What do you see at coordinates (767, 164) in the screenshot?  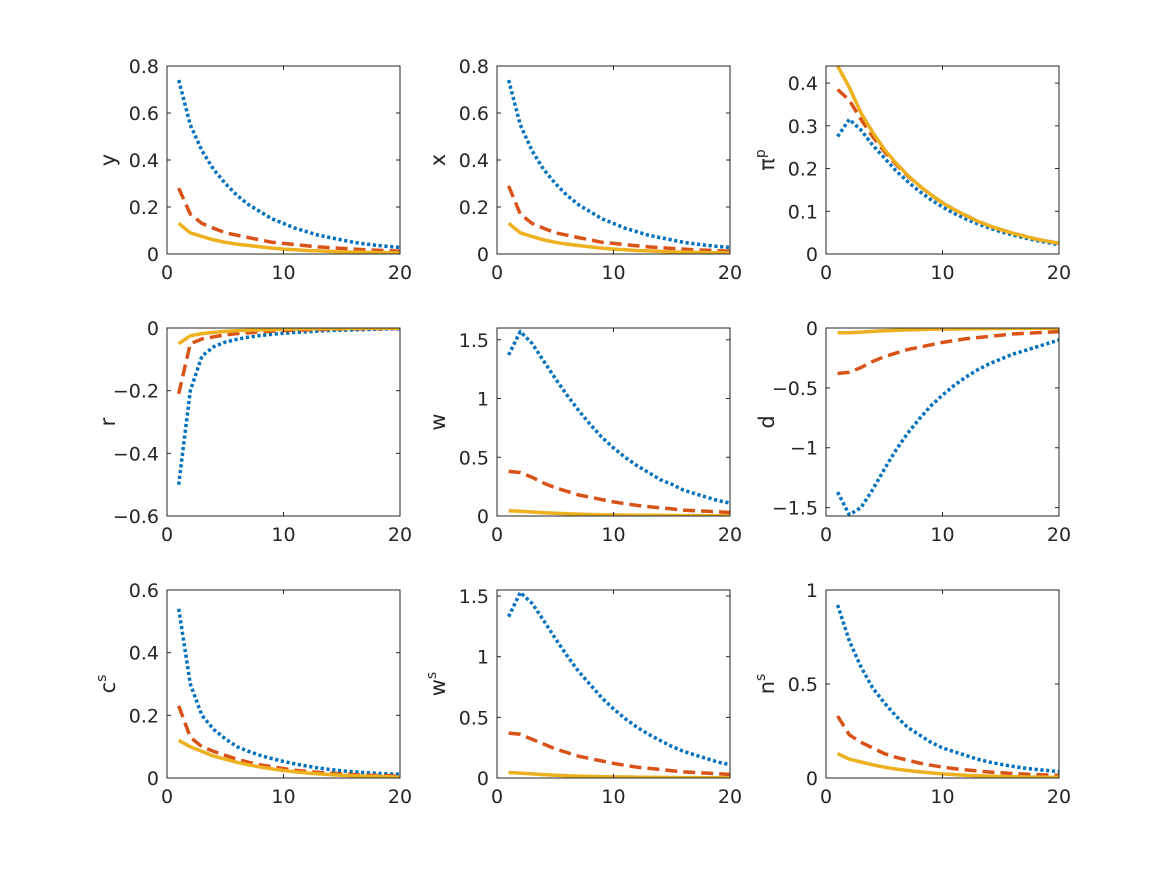 I see `y-axis-label-base: π` at bounding box center [767, 164].